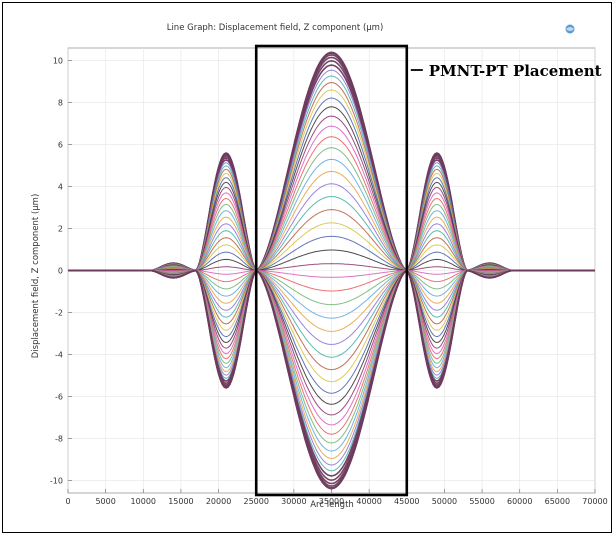  What do you see at coordinates (36, 276) in the screenshot?
I see `y-axis-label: Displacement field, Z component (µm)` at bounding box center [36, 276].